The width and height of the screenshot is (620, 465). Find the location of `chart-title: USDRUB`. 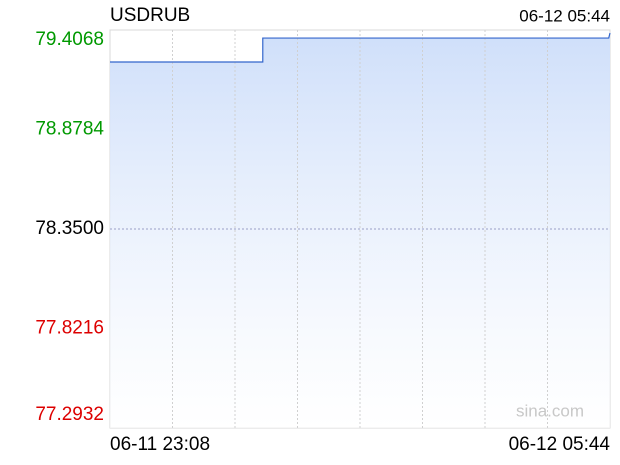

chart-title: USDRUB is located at coordinates (150, 15).